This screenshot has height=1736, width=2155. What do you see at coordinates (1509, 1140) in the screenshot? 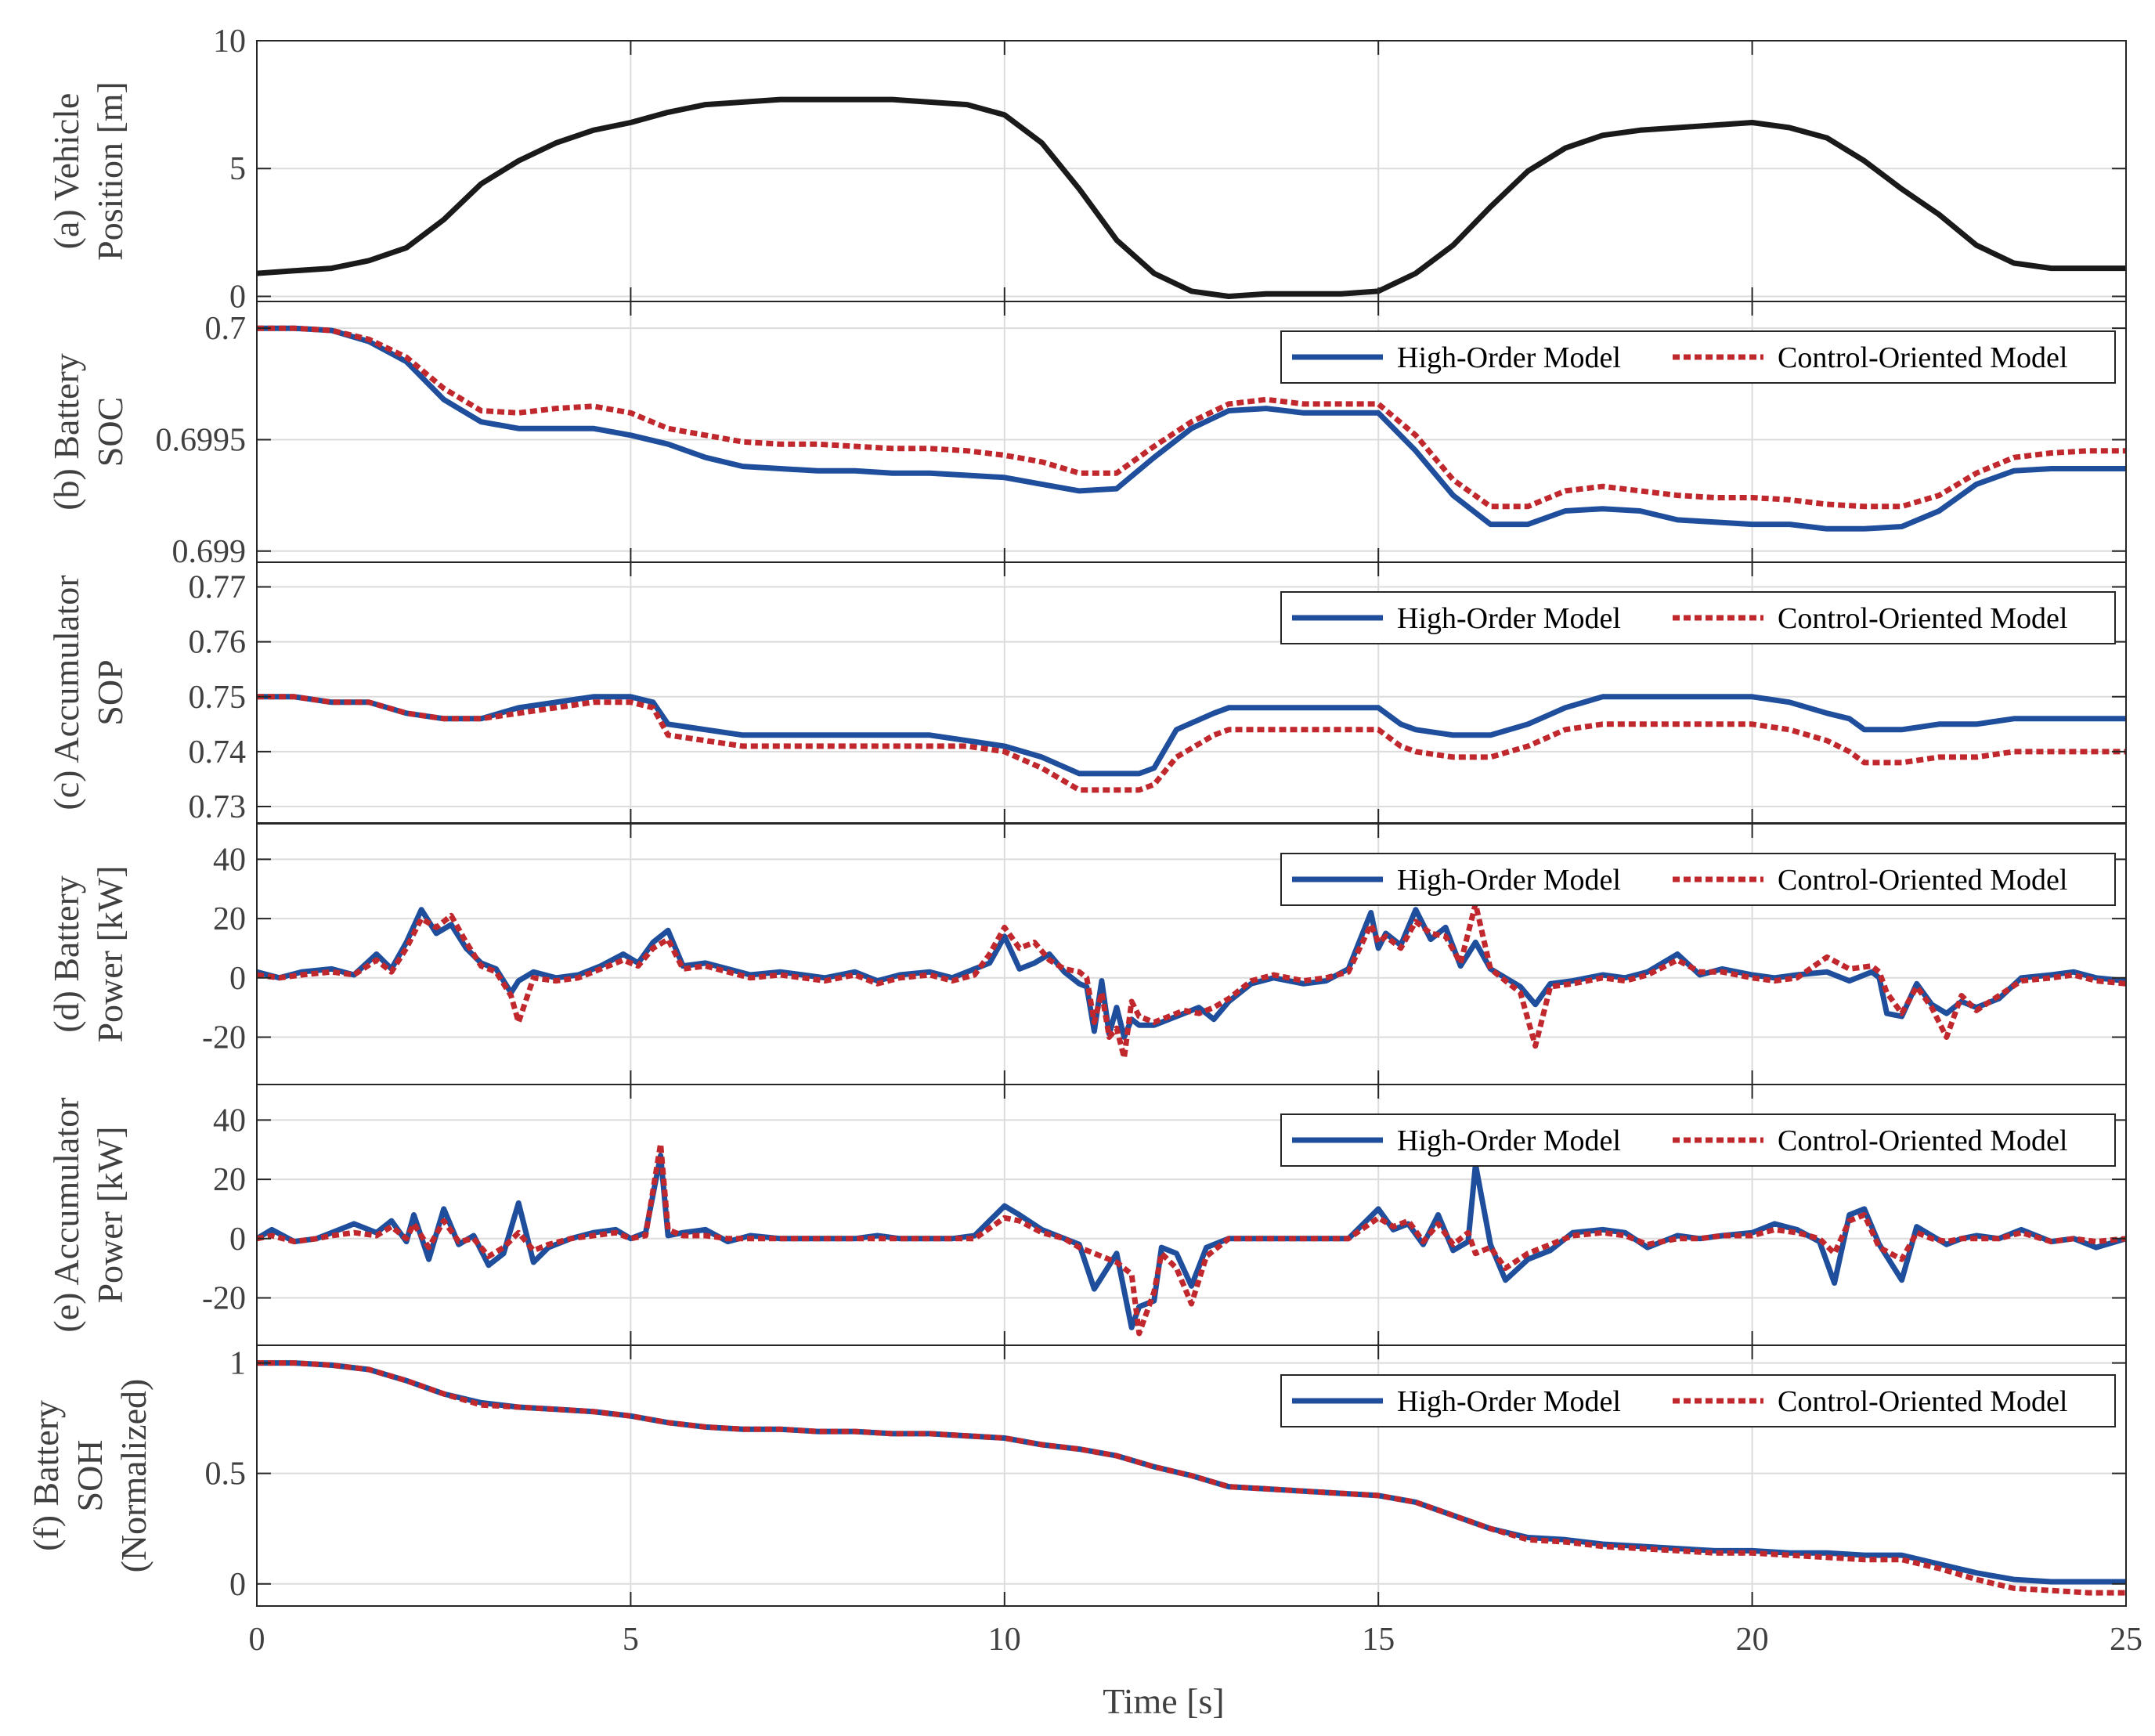
I see `panel-e-legend-label-high-order: High-Order Model` at bounding box center [1509, 1140].